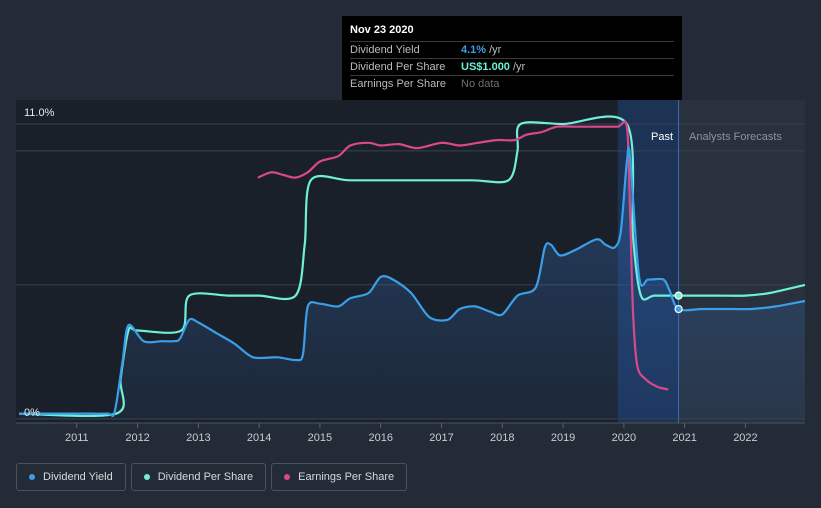 This screenshot has width=821, height=508. What do you see at coordinates (624, 438) in the screenshot?
I see `x-tick-label: 2020` at bounding box center [624, 438].